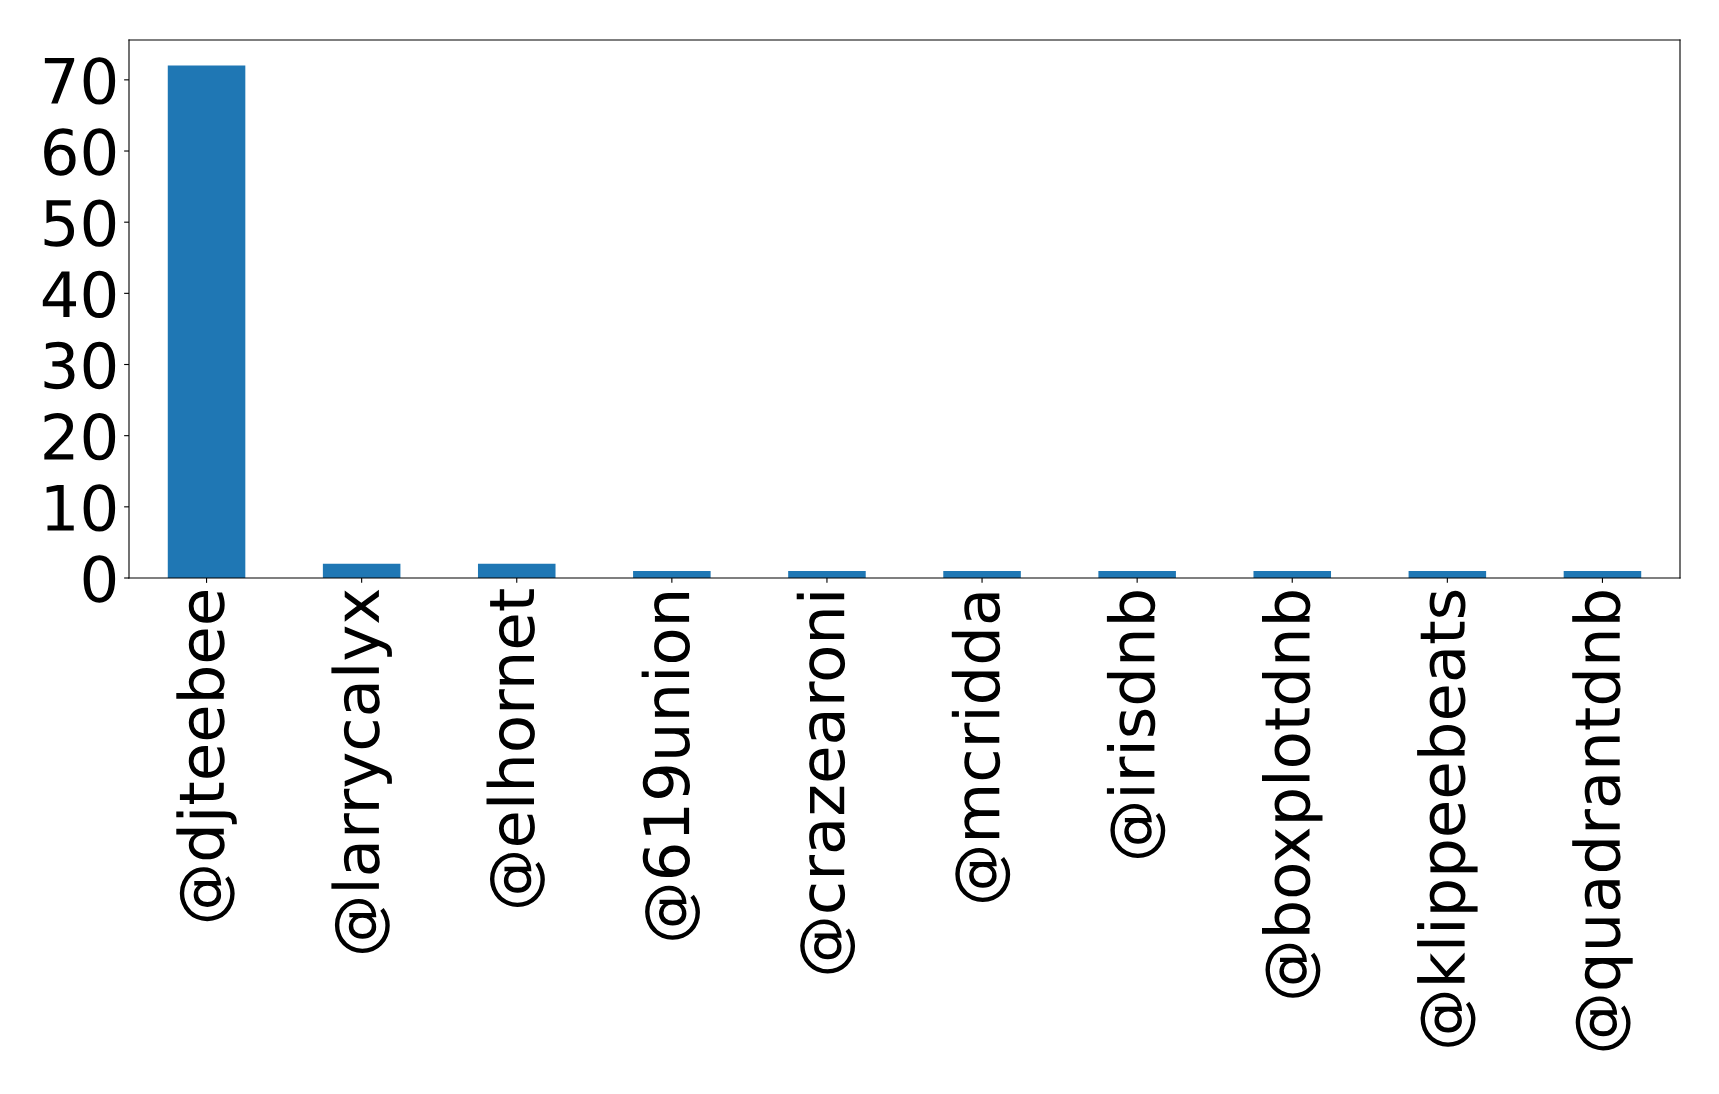  What do you see at coordinates (981, 748) in the screenshot?
I see `x-tick-label: @mcridda` at bounding box center [981, 748].